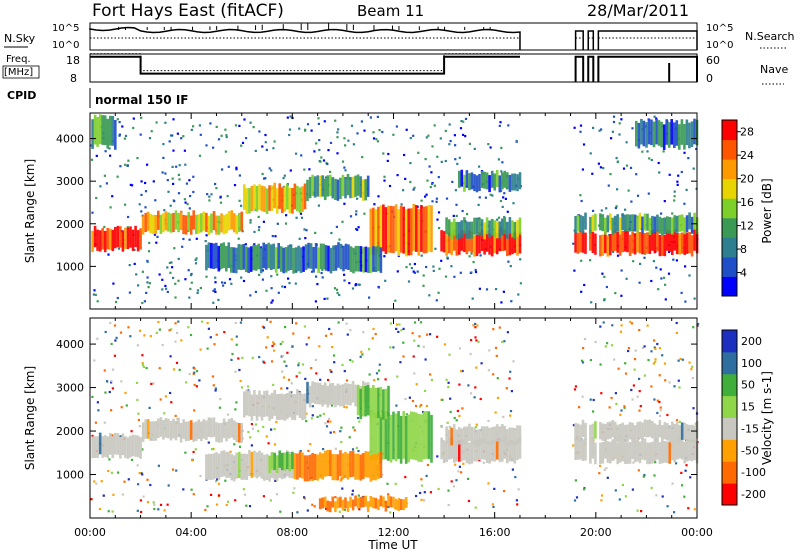  What do you see at coordinates (173, 222) in the screenshot?
I see `power-band-1-cell` at bounding box center [173, 222].